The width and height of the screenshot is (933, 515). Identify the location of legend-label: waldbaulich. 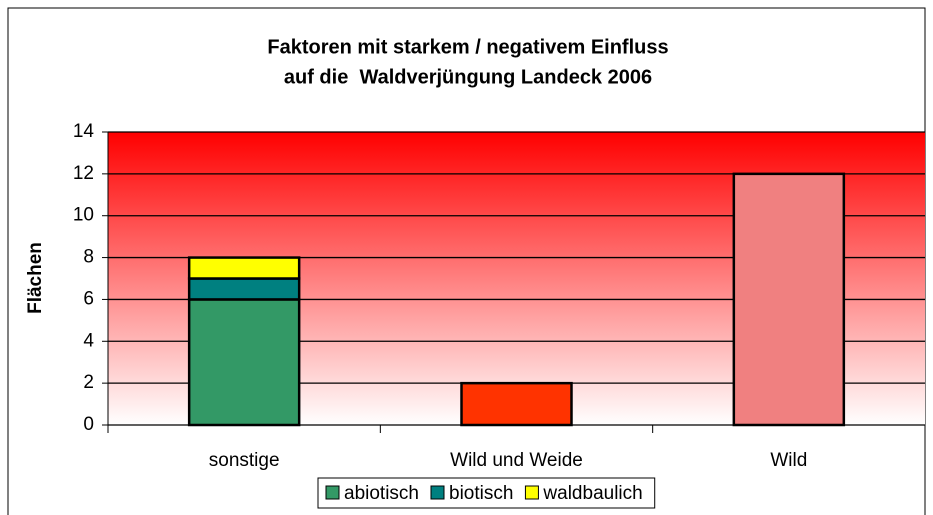
(592, 493).